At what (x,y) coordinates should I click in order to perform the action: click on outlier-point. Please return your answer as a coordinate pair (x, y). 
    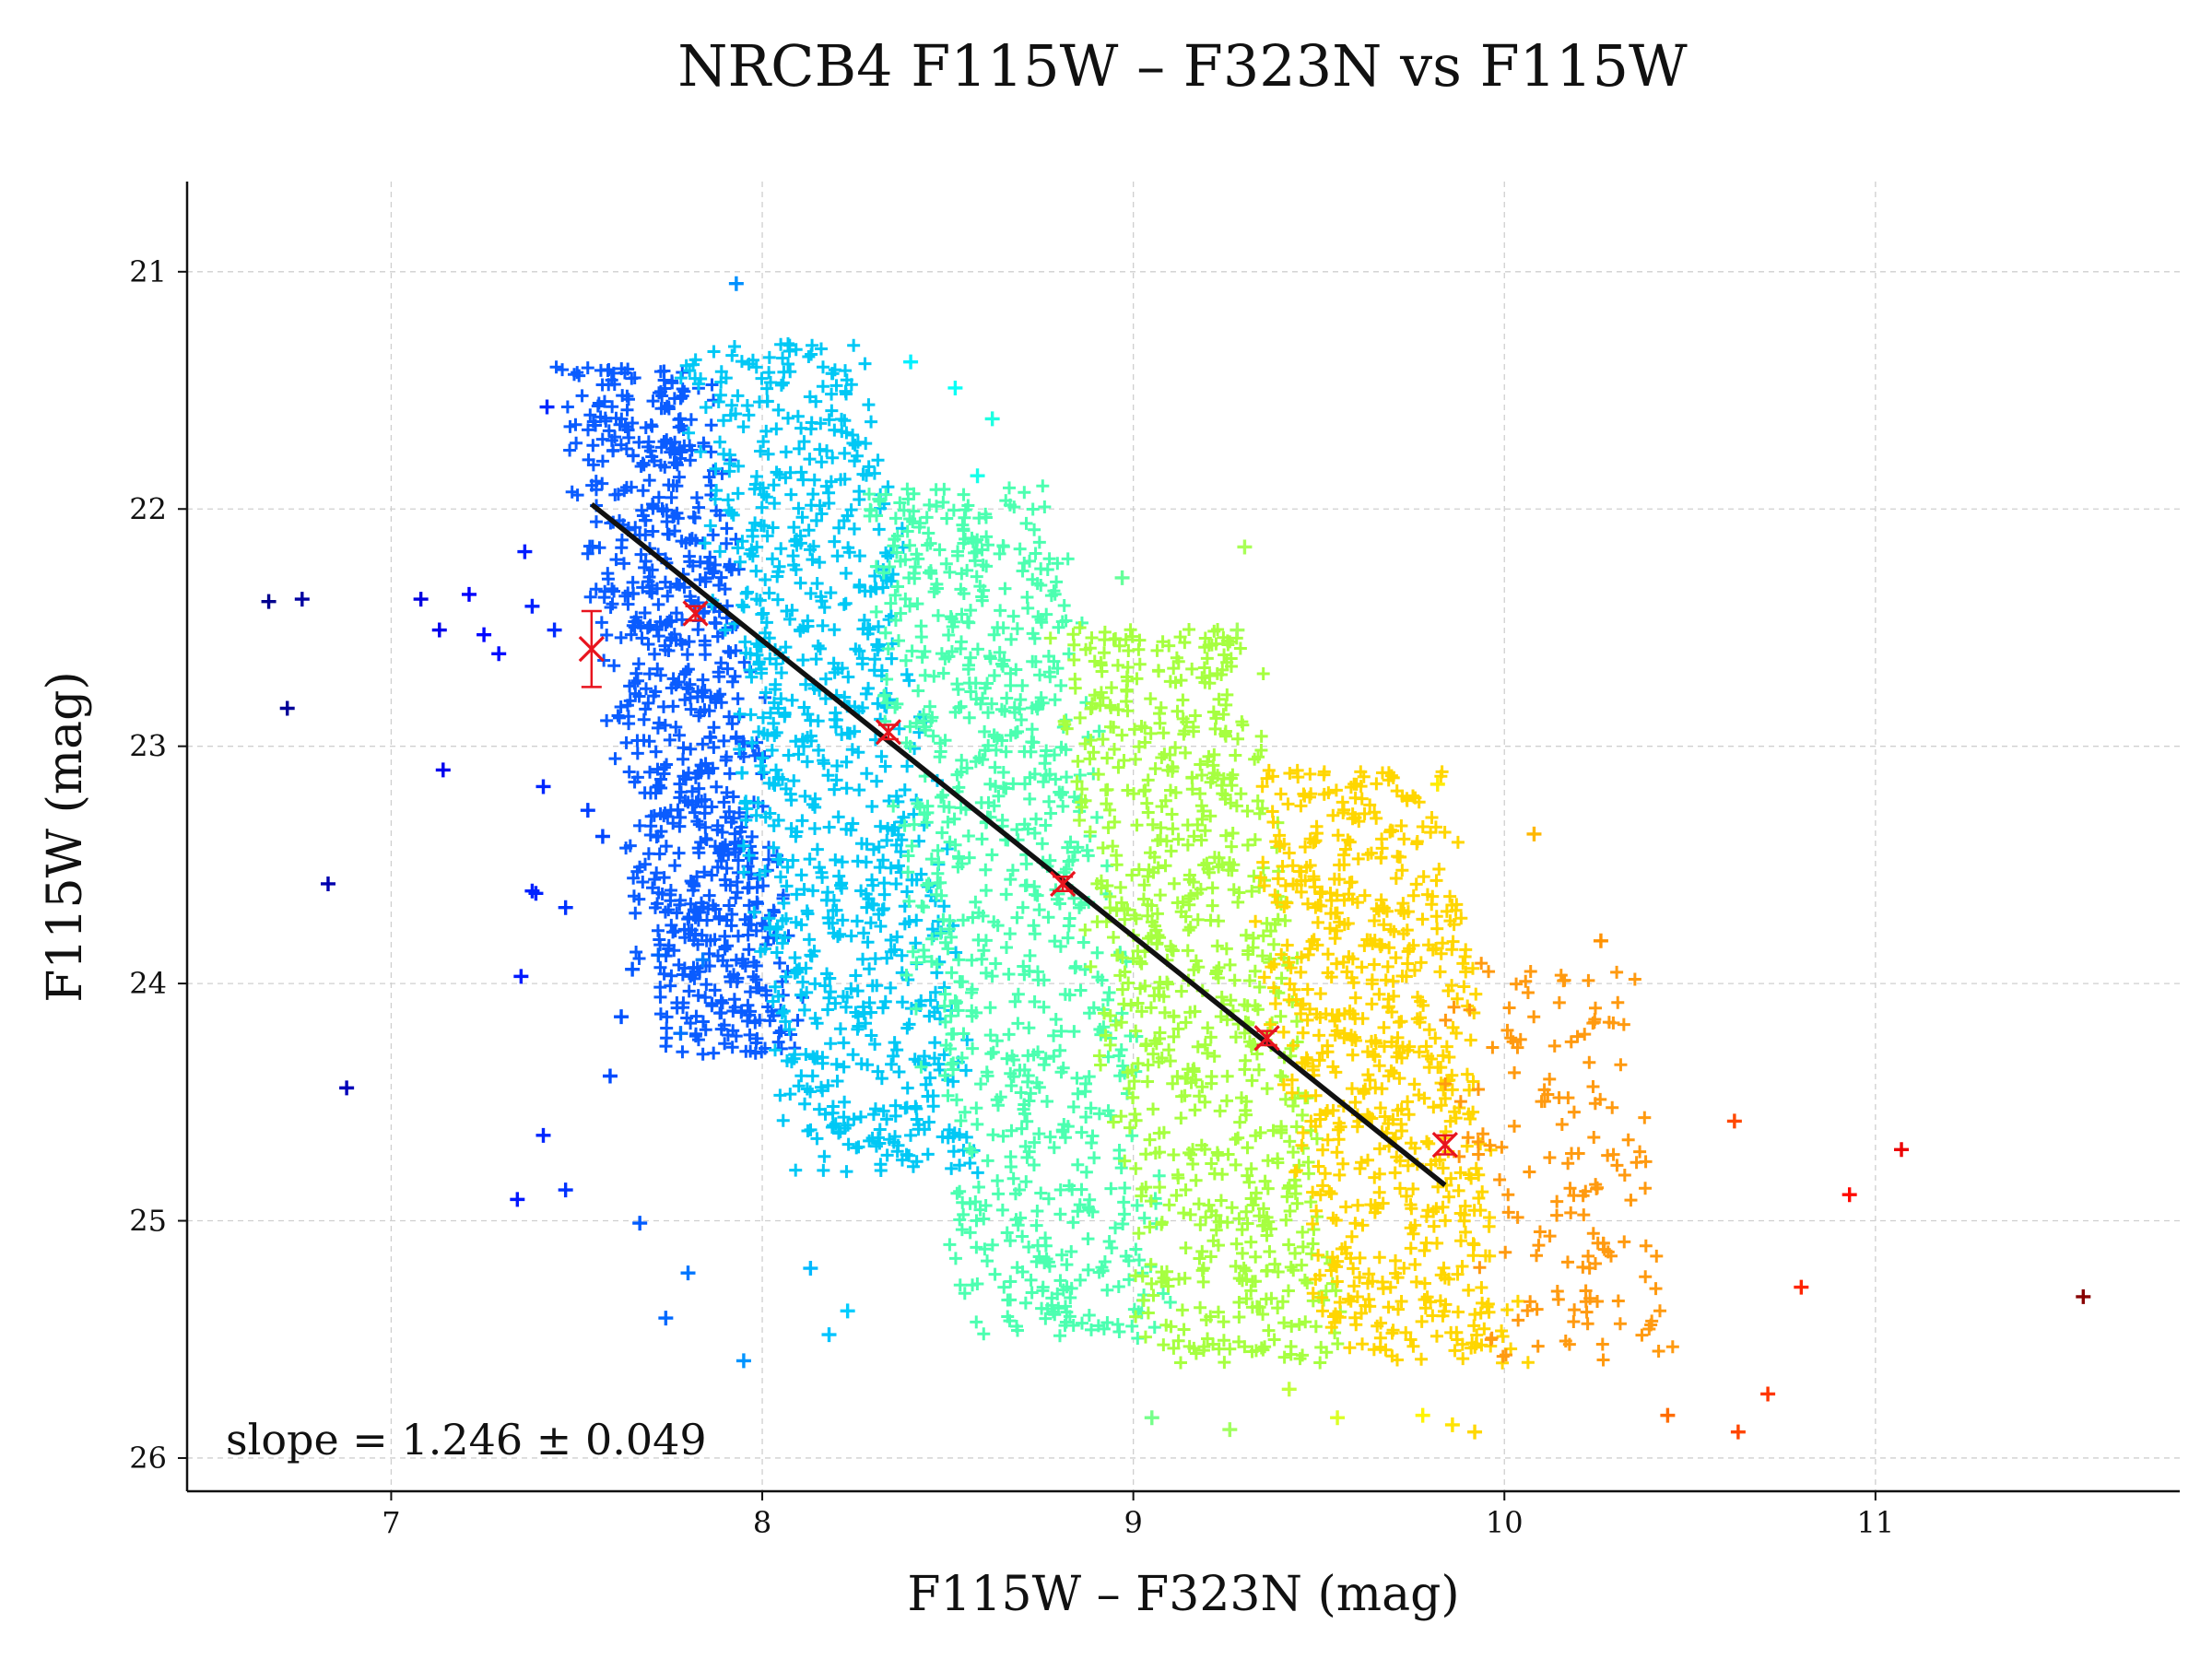
    Looking at the image, I should click on (1738, 1432).